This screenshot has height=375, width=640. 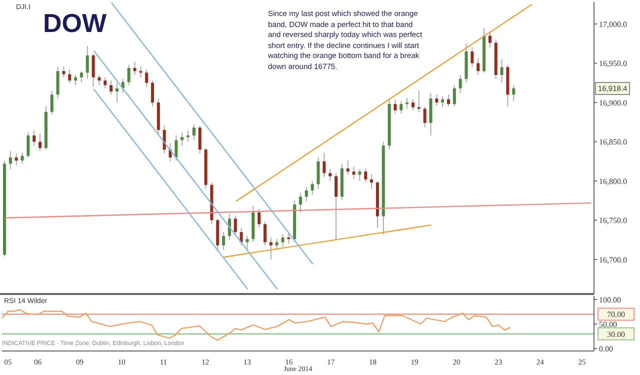 What do you see at coordinates (610, 299) in the screenshot?
I see `y-tick-label: 100.00` at bounding box center [610, 299].